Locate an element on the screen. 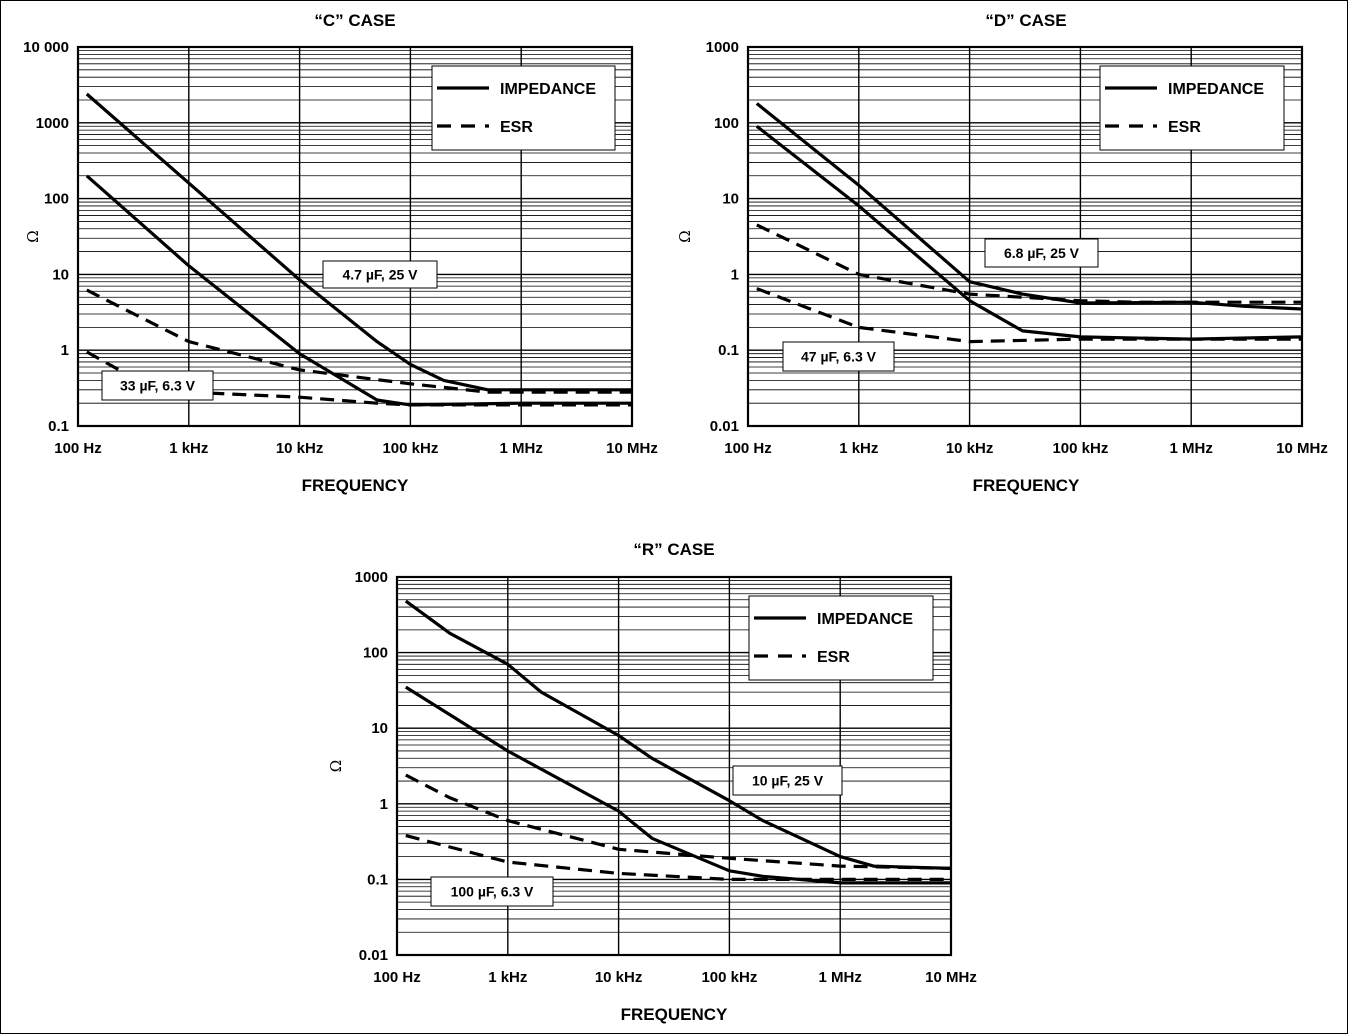  y-tick-label: 10 000 is located at coordinates (46, 47).